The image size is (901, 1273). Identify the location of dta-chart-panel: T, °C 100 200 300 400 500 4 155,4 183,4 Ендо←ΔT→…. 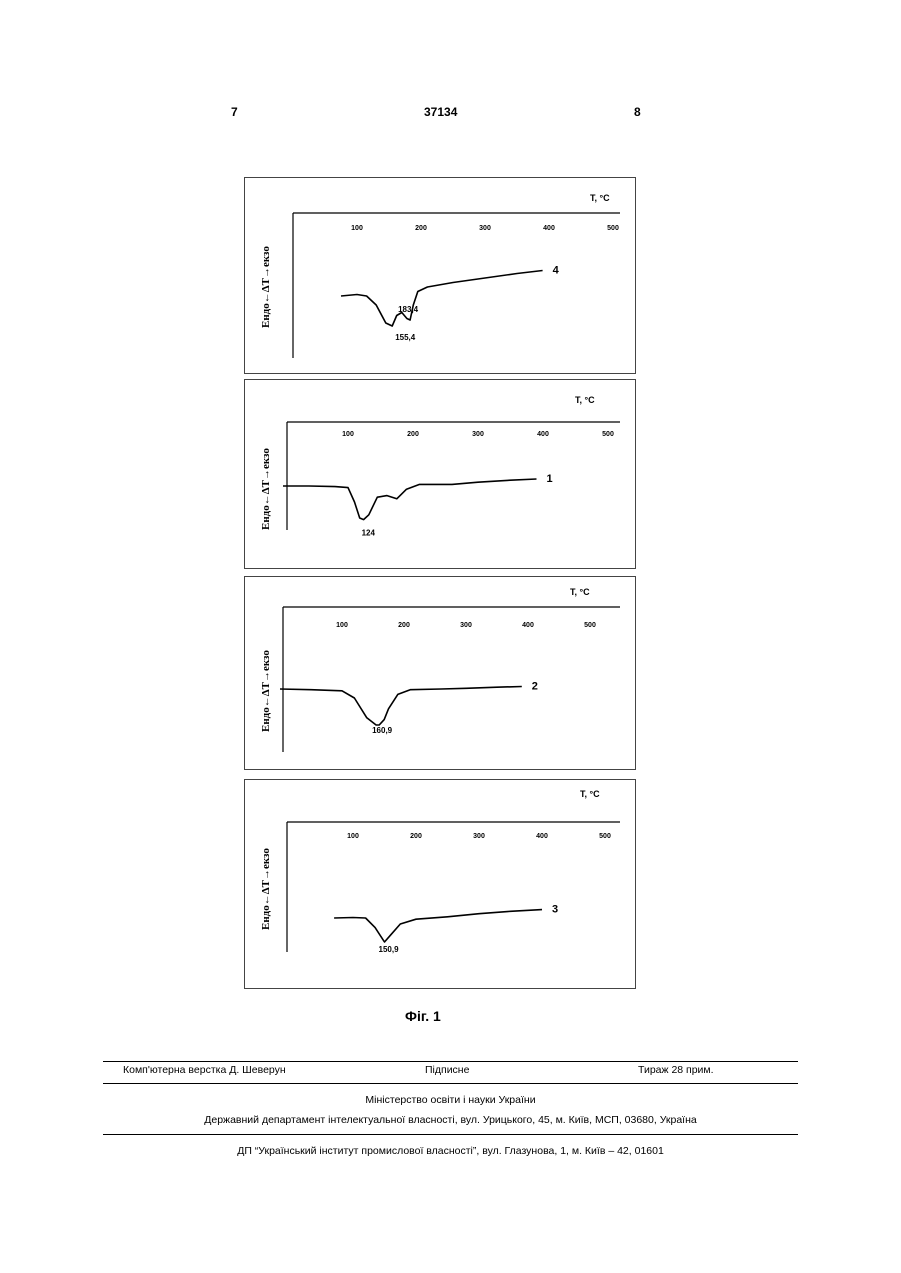
(440, 275).